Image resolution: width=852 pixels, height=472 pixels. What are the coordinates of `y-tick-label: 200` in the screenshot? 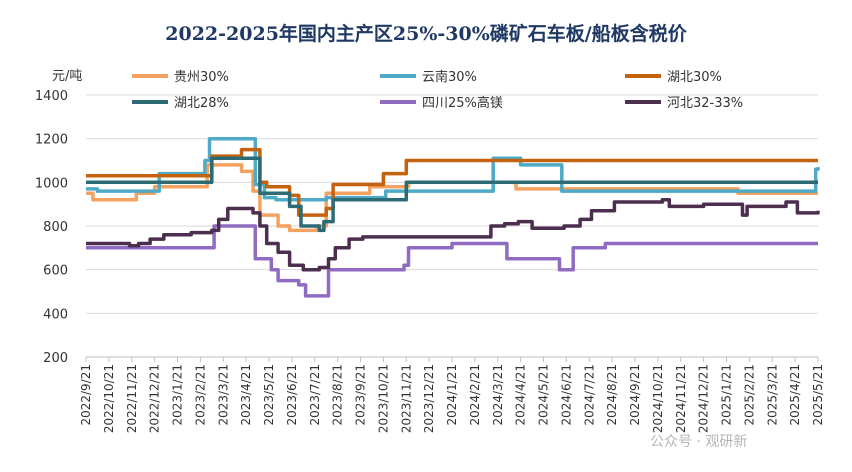 It's located at (55, 358).